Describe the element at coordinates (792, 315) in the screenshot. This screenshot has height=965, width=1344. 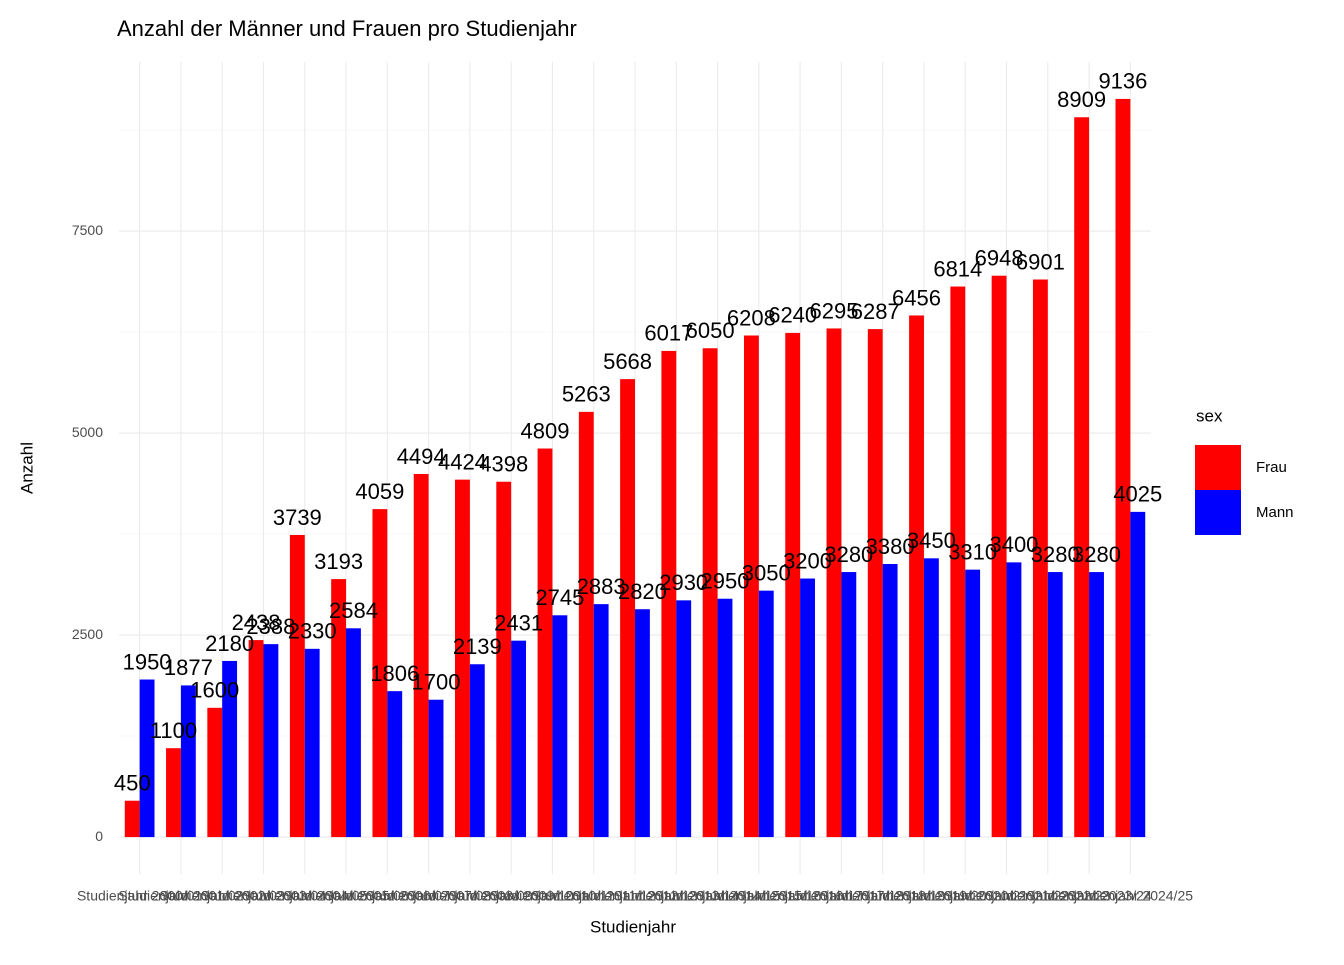
I see `data-label: 6240` at that location.